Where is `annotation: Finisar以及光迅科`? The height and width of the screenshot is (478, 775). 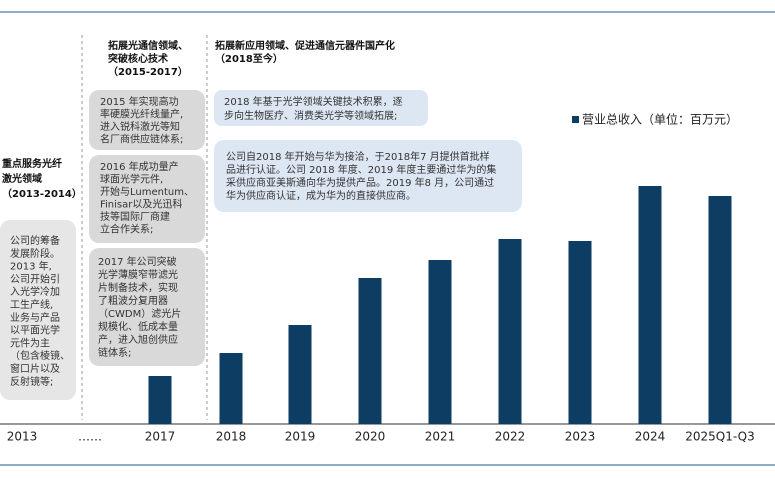 annotation: Finisar以及光迅科 is located at coordinates (141, 204).